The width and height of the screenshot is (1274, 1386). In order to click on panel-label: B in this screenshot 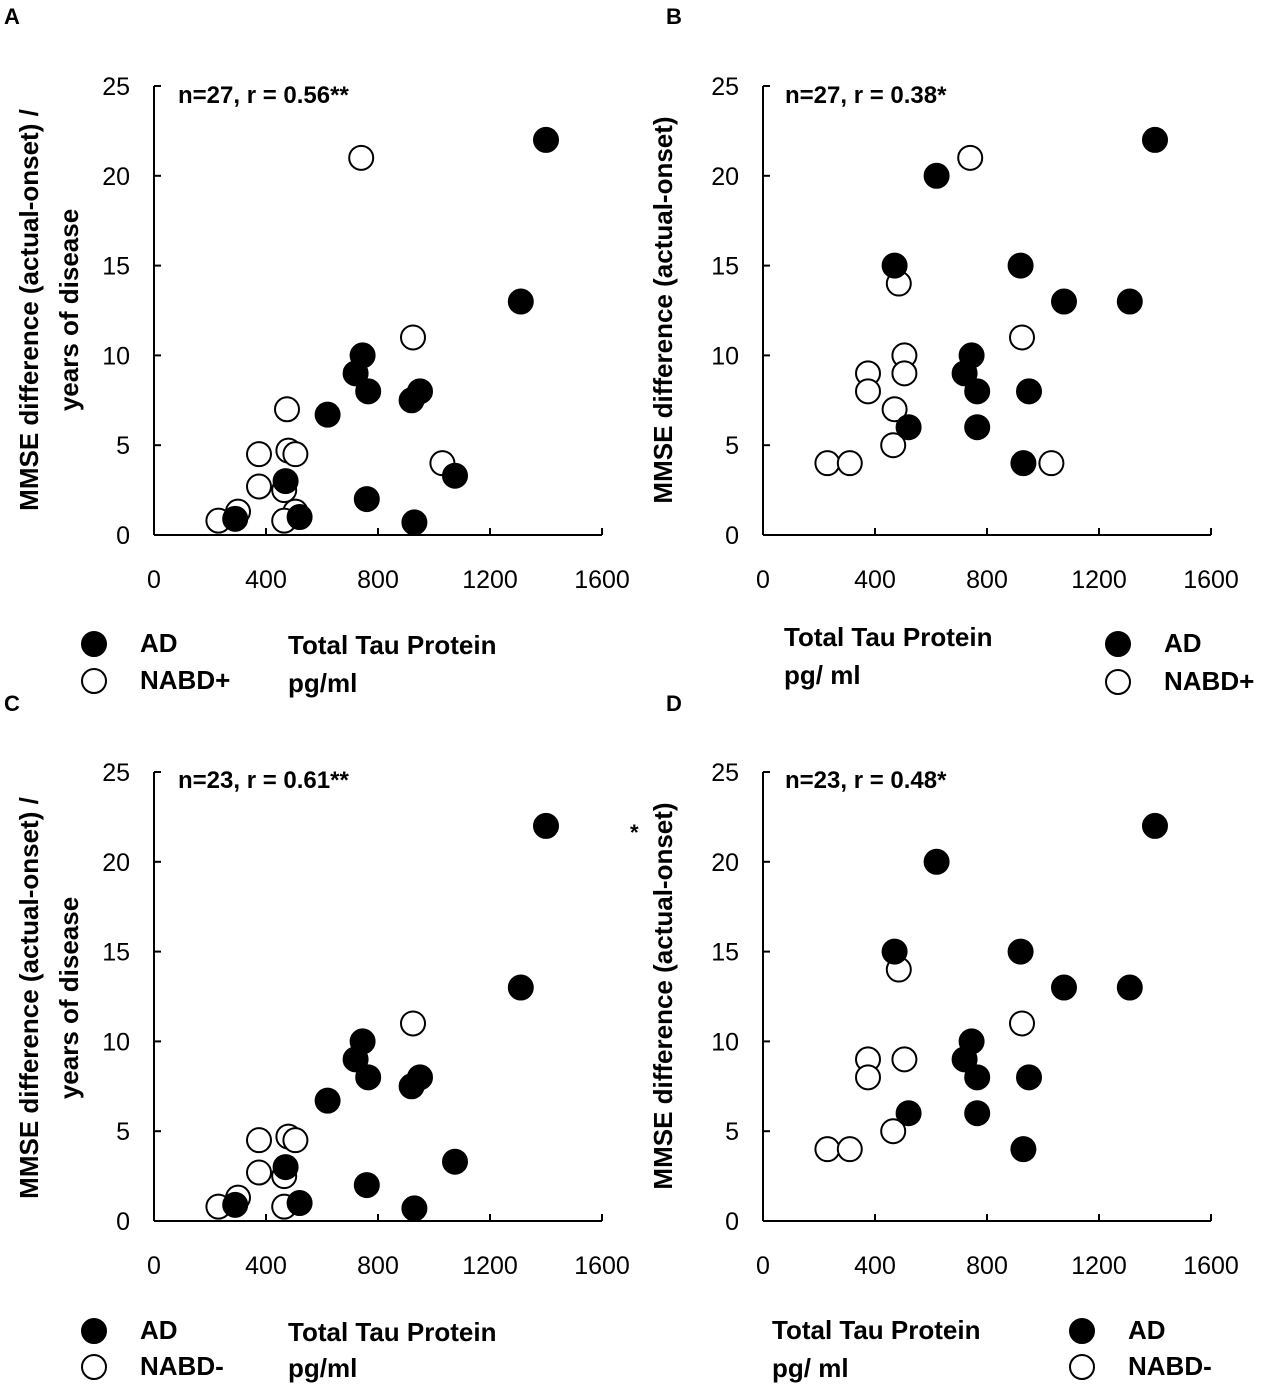, I will do `click(674, 16)`.